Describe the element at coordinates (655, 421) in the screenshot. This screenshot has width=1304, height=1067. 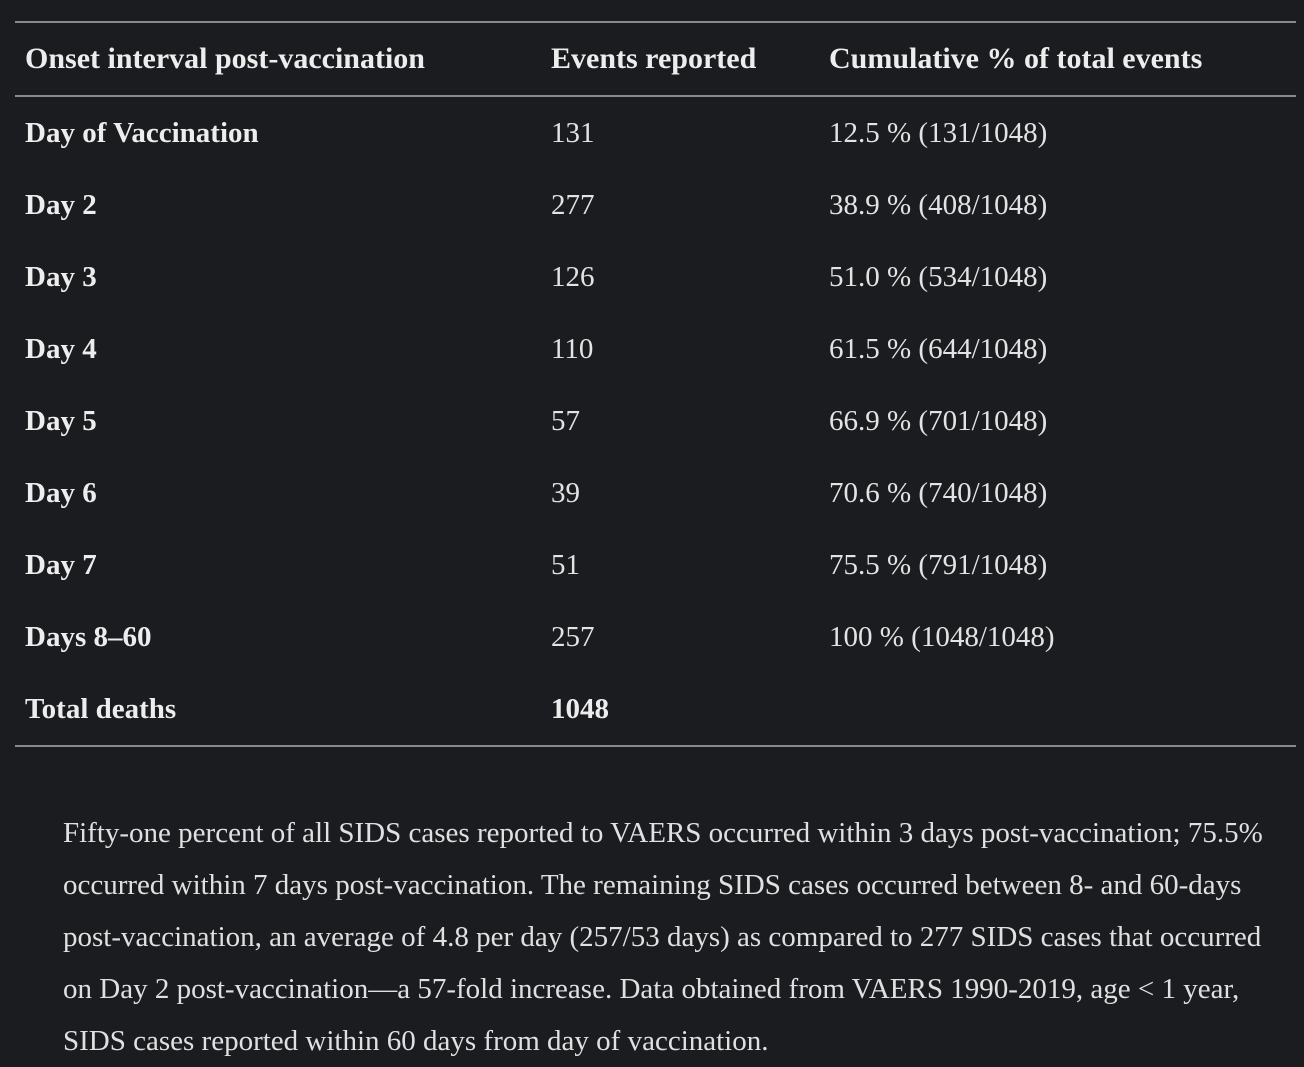
I see `table-row: Day 5 57 66.9 % (701/1048)` at that location.